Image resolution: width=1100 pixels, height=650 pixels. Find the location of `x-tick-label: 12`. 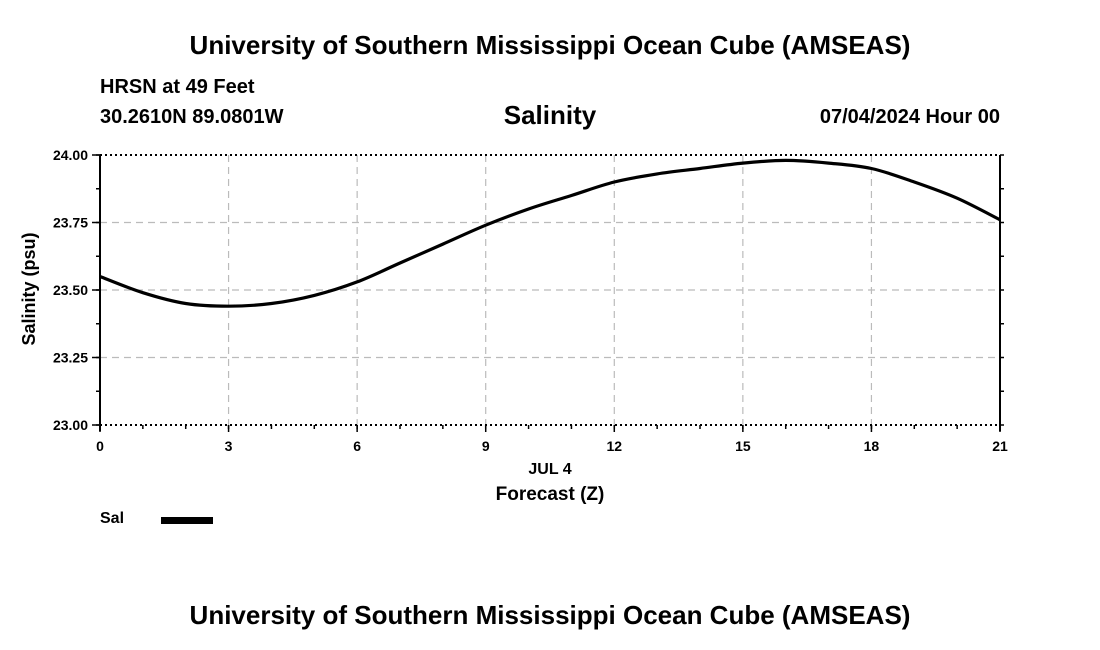

x-tick-label: 12 is located at coordinates (614, 446).